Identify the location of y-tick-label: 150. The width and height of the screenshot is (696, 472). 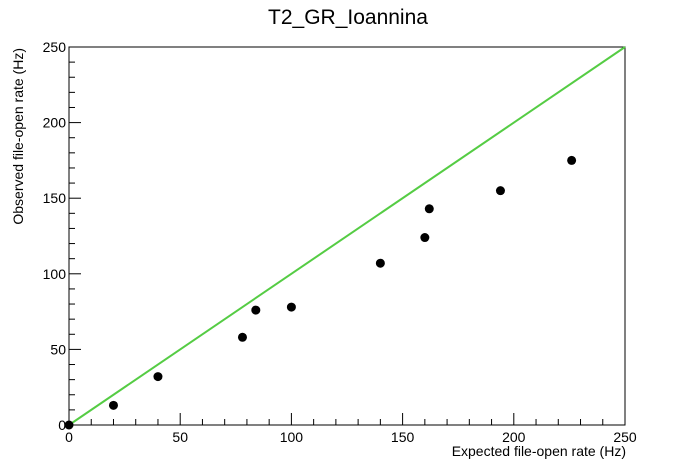
(55, 198).